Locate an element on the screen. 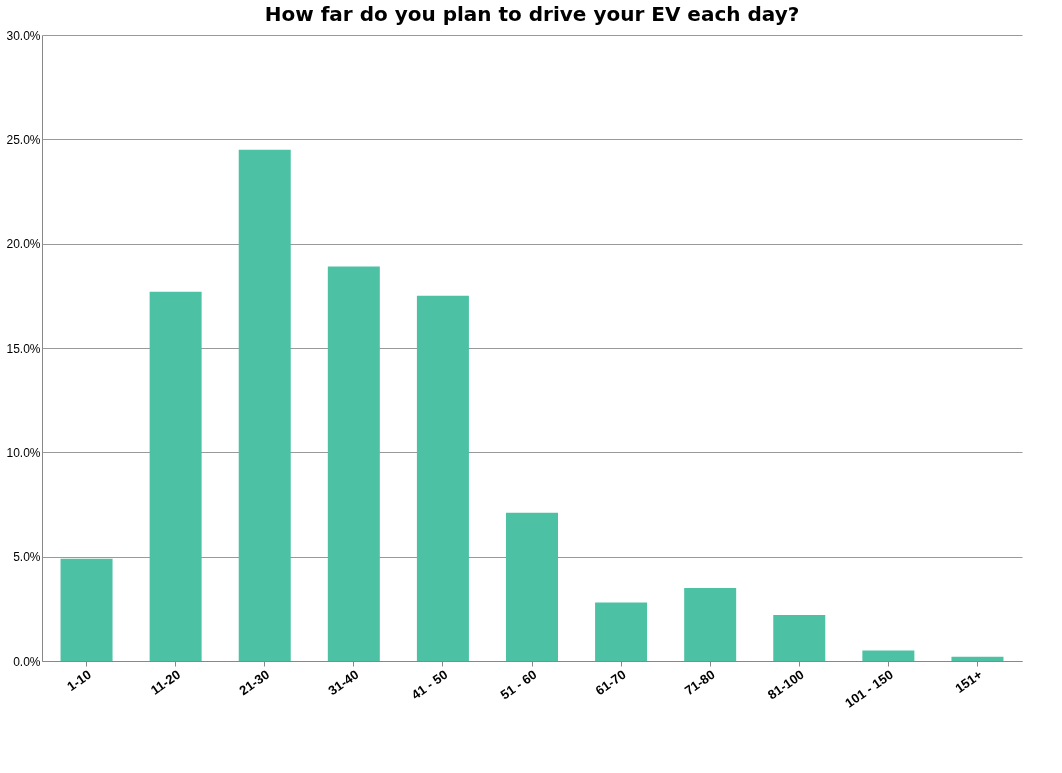  y-tick-label: 0.0% is located at coordinates (27, 661).